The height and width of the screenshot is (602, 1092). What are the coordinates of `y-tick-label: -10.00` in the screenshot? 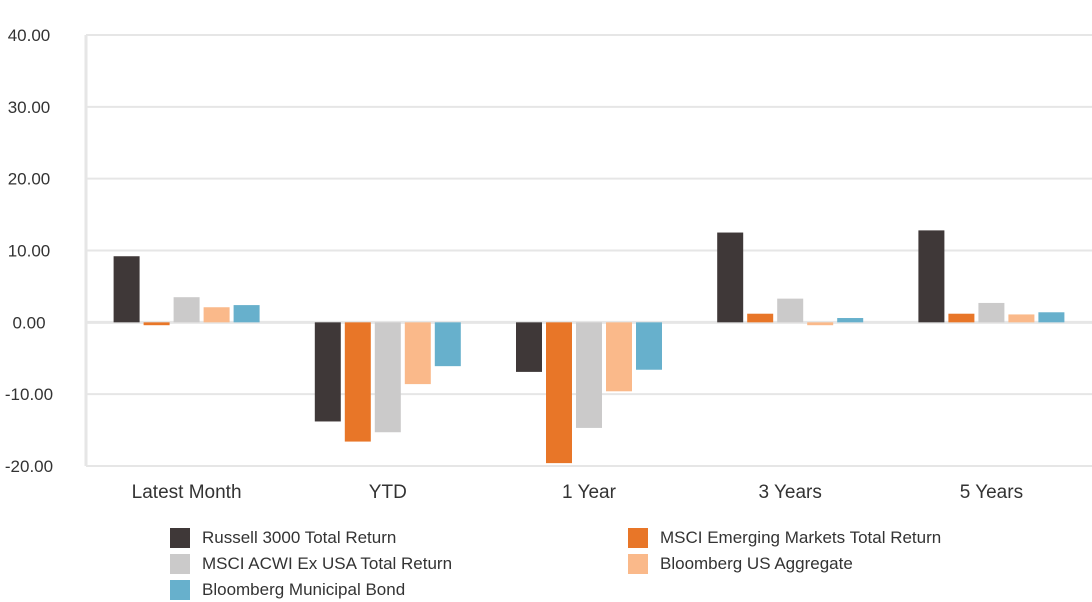 It's located at (29, 394).